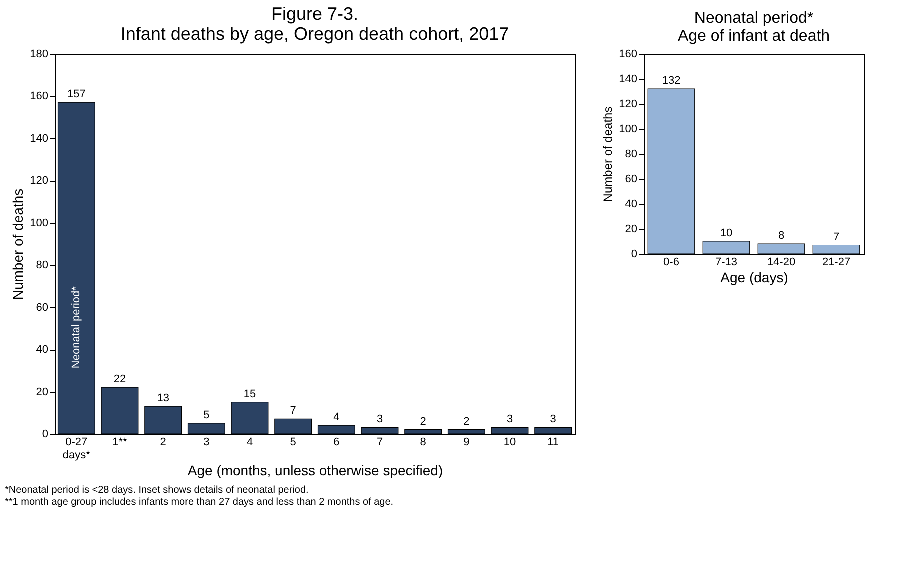 Image resolution: width=907 pixels, height=582 pixels. I want to click on data-label: 10, so click(726, 234).